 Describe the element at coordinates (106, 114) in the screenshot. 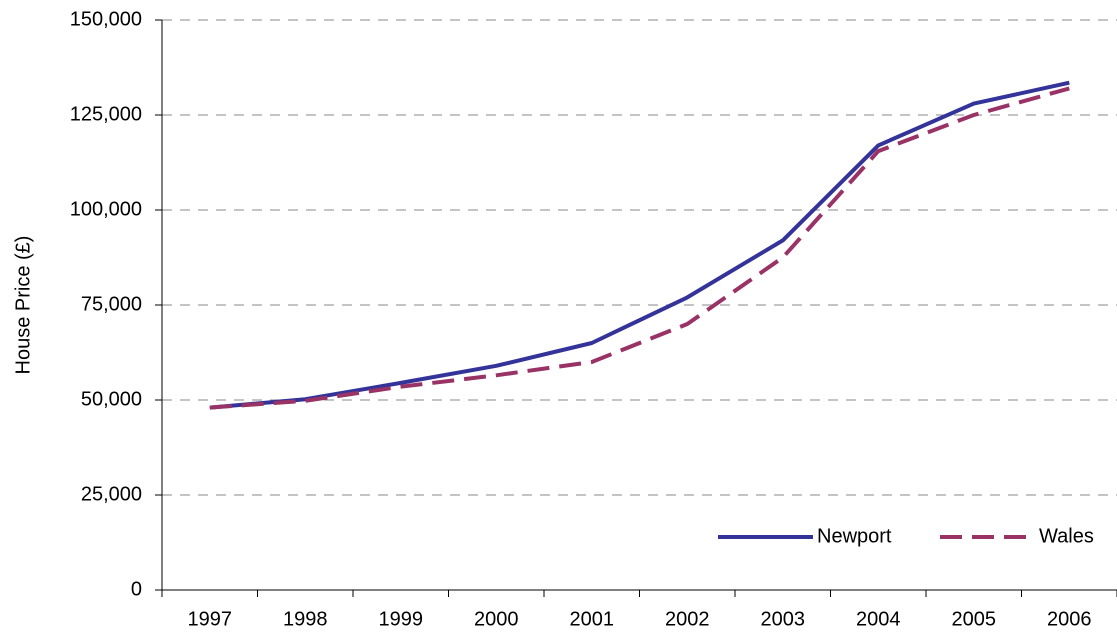

I see `y-tick-label: 125,000` at that location.